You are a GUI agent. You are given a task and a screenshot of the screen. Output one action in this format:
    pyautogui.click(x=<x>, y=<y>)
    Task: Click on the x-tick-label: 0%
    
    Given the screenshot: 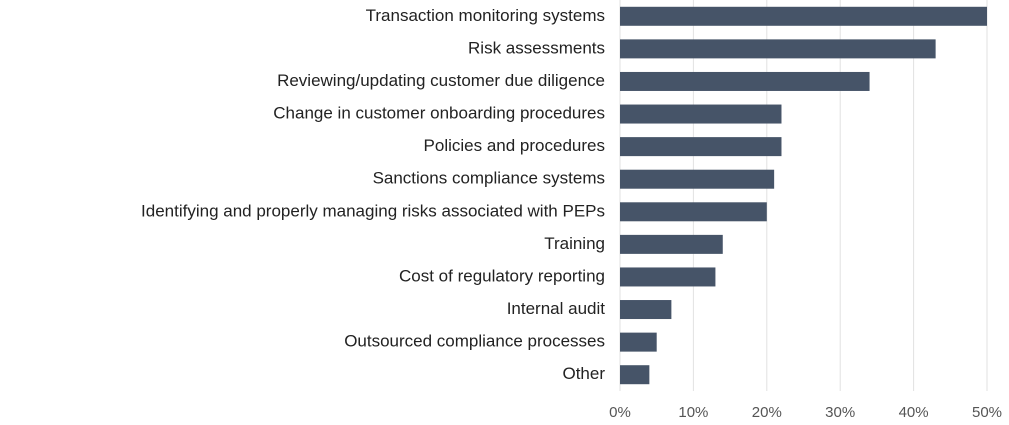 What is the action you would take?
    pyautogui.click(x=620, y=412)
    